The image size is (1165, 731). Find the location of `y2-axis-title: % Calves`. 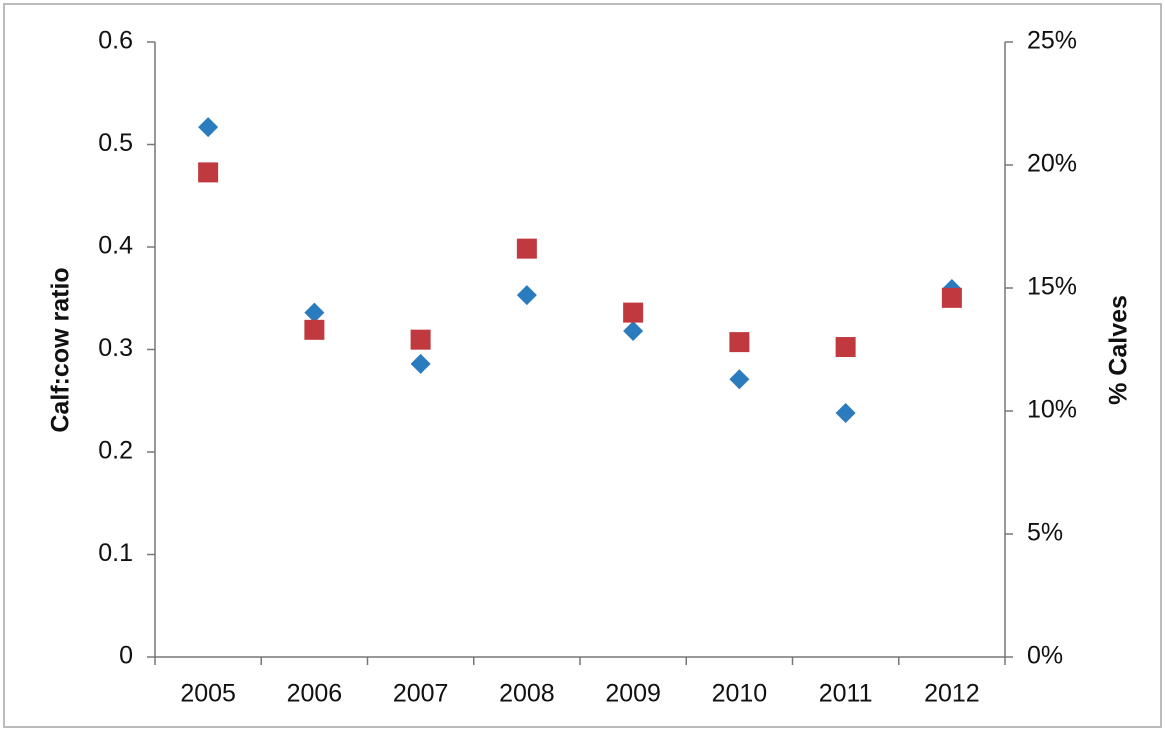

y2-axis-title: % Calves is located at coordinates (1119, 350).